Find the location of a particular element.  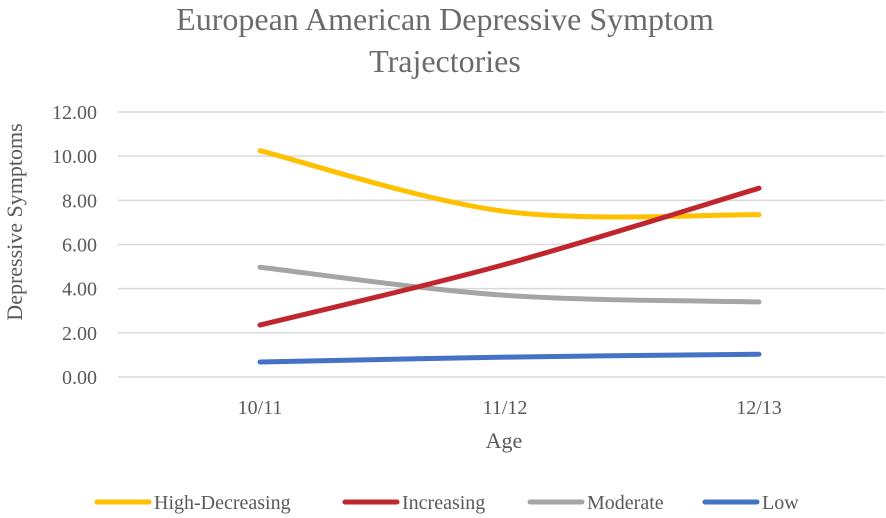

legend-label: Low is located at coordinates (780, 503).